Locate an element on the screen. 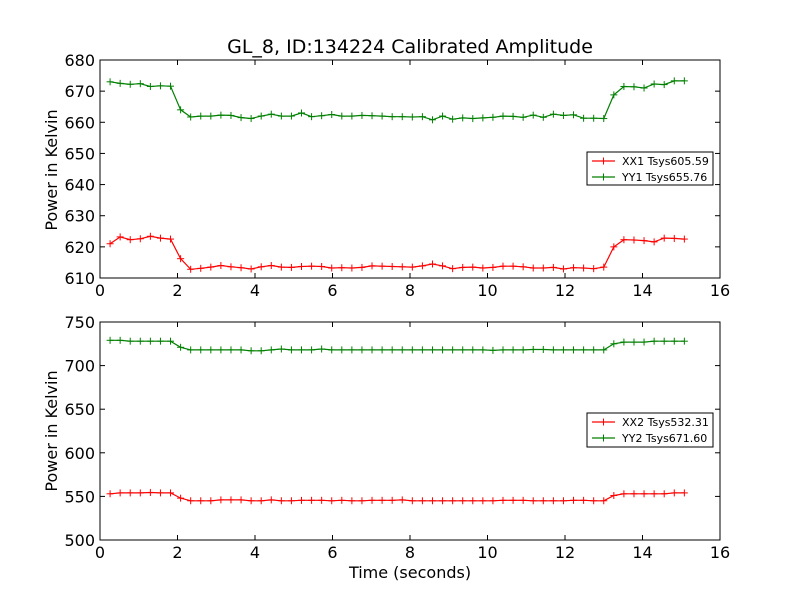 The image size is (800, 600). legend: XX2 Tsys532.31 YY2 Tsys671.60 is located at coordinates (650, 430).